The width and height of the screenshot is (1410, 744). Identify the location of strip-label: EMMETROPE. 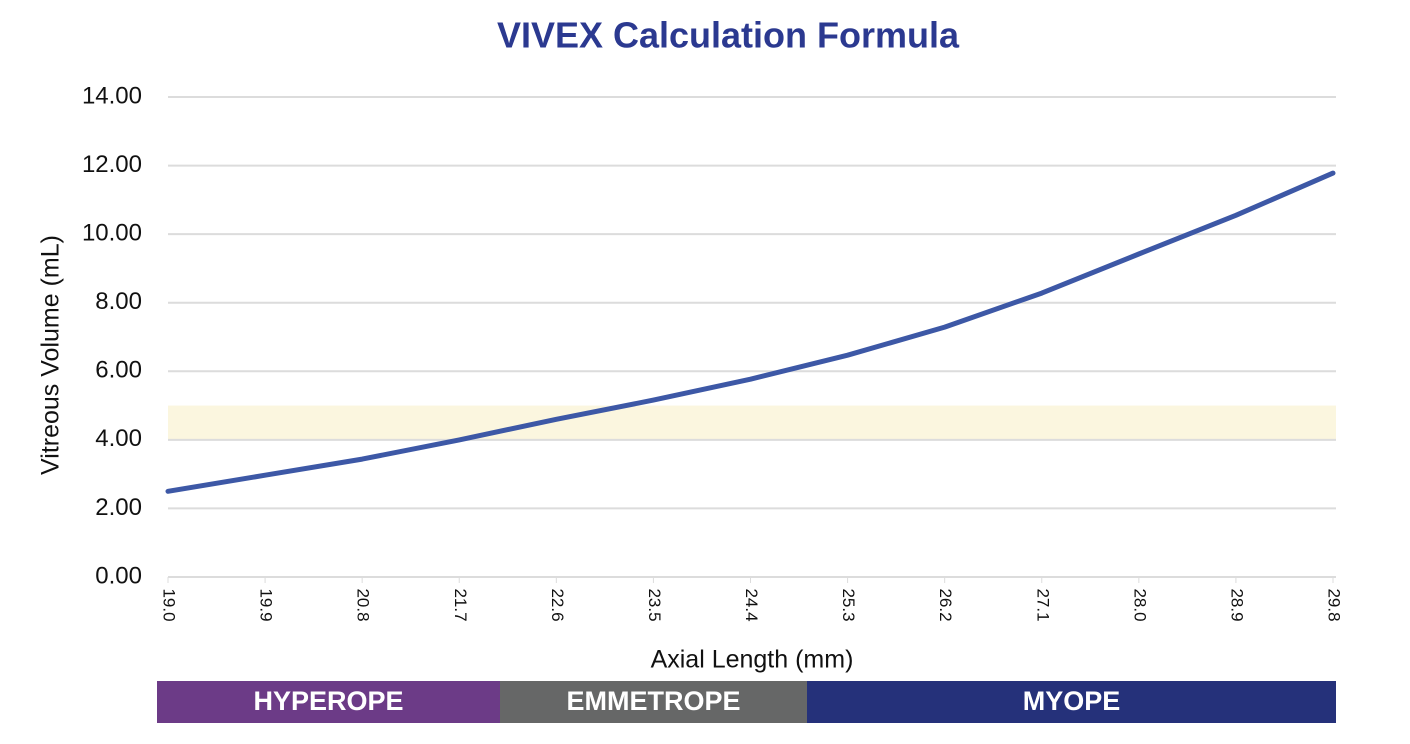
(653, 701).